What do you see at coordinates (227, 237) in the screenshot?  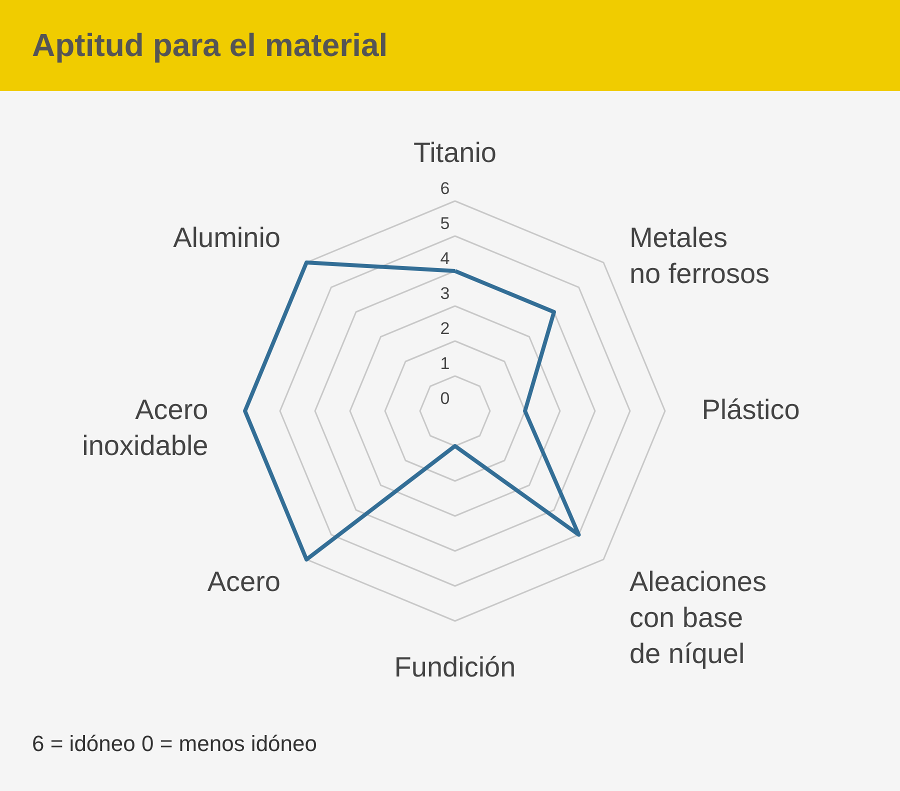 I see `spoke-label: Aluminio` at bounding box center [227, 237].